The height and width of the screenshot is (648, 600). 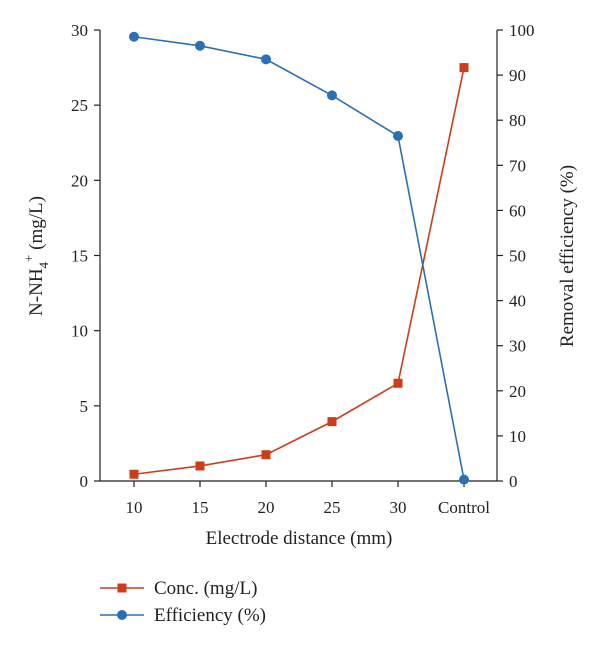 What do you see at coordinates (79, 331) in the screenshot?
I see `y-tick-label: 10` at bounding box center [79, 331].